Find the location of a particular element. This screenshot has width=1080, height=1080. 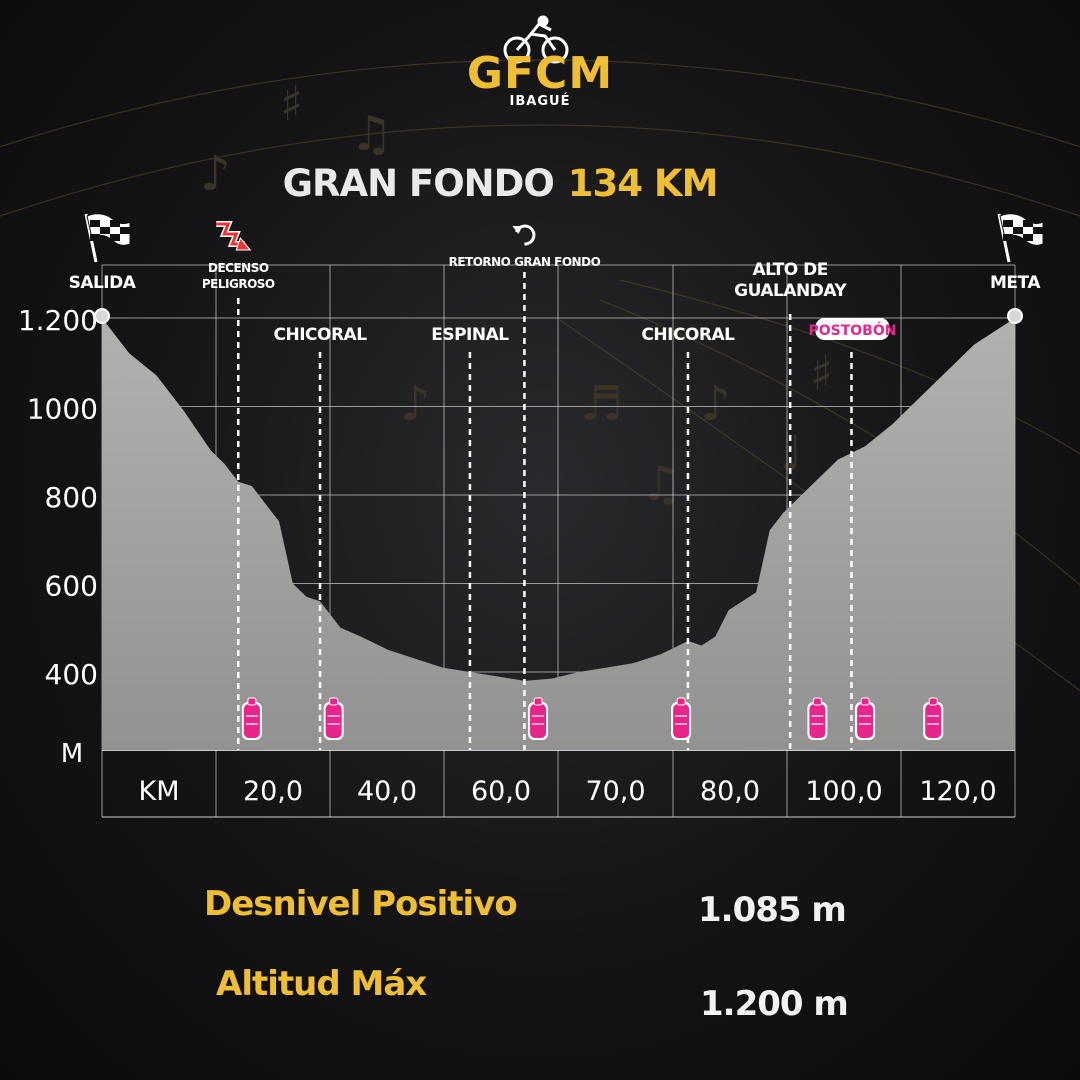

km-tick-label: 100,0 is located at coordinates (843, 791).